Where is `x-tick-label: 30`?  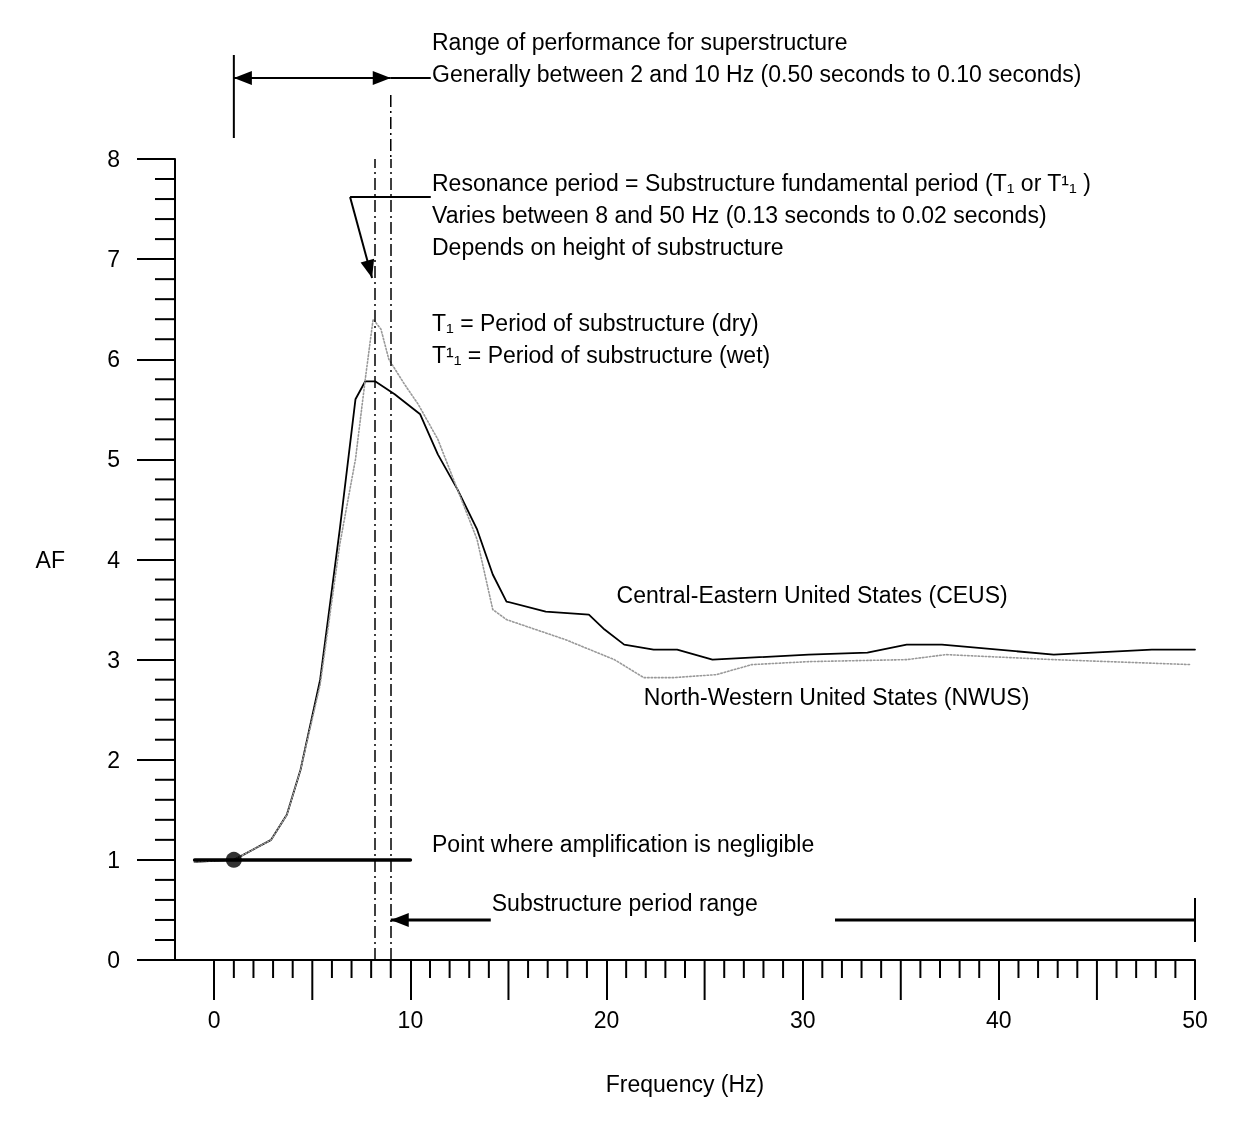 x-tick-label: 30 is located at coordinates (802, 1019).